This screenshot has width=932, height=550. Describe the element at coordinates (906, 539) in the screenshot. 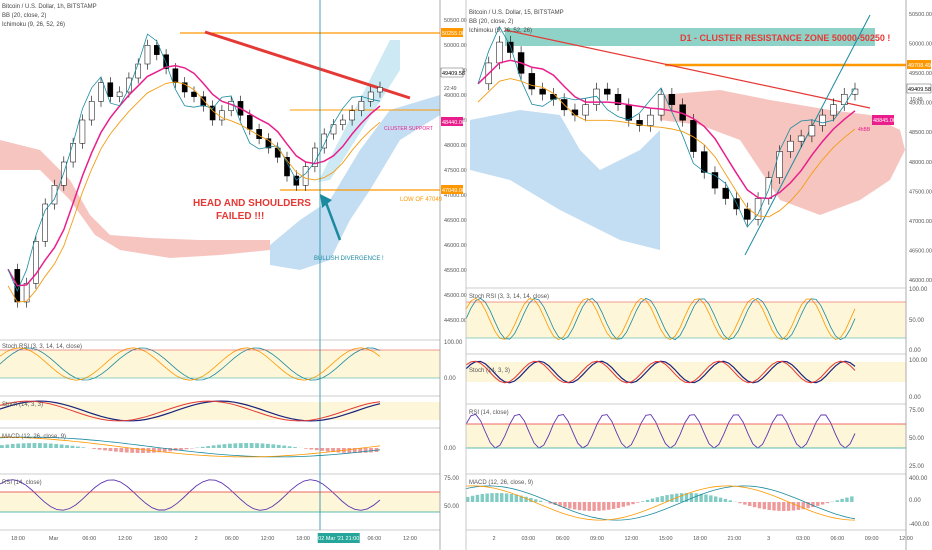

I see `right-time-tick: 12:00` at that location.